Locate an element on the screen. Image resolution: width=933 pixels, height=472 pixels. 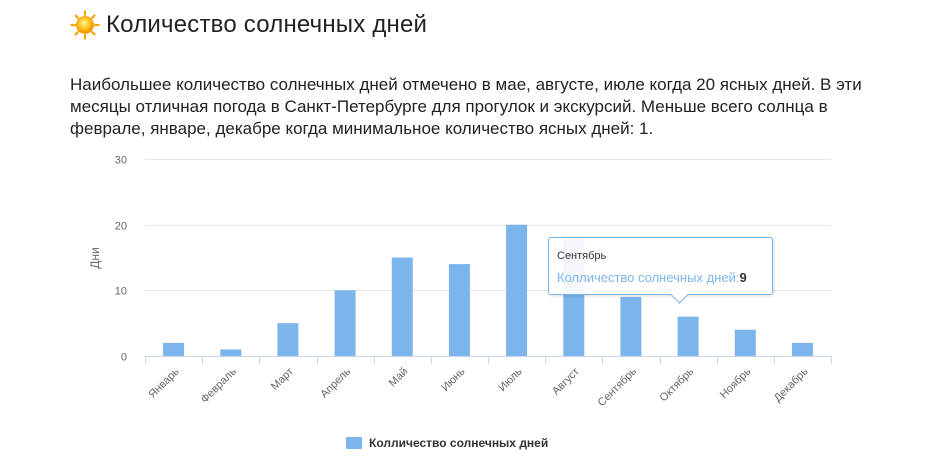
legend-label: Колличество солнечных дней is located at coordinates (459, 443).